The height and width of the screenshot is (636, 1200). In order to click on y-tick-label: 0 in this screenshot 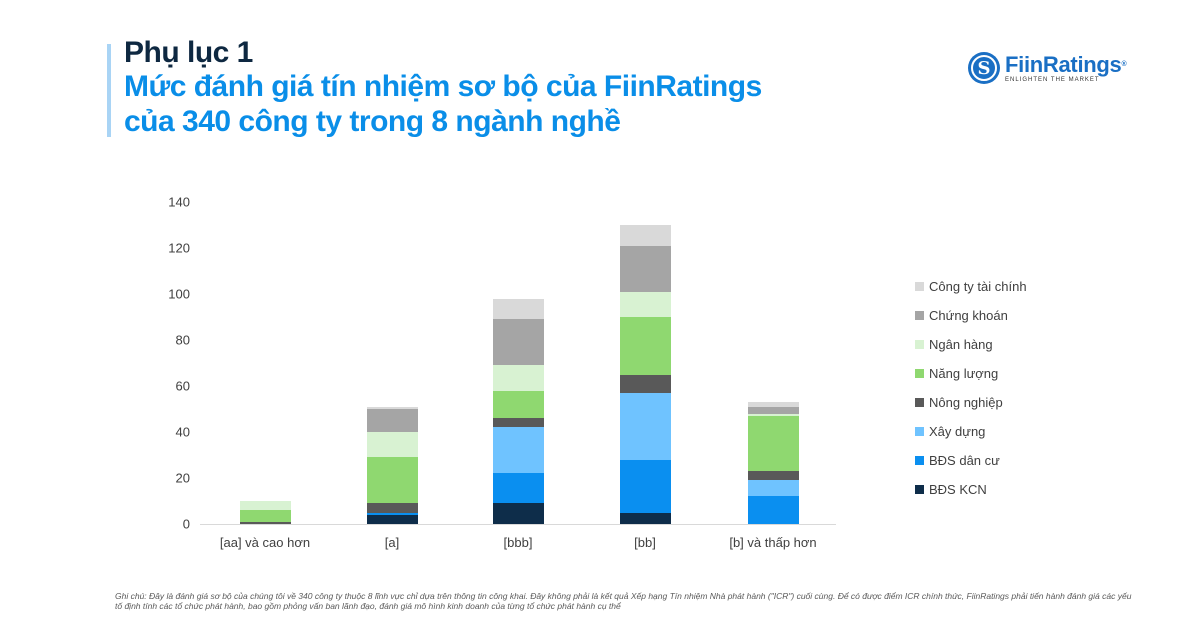, I will do `click(186, 524)`.